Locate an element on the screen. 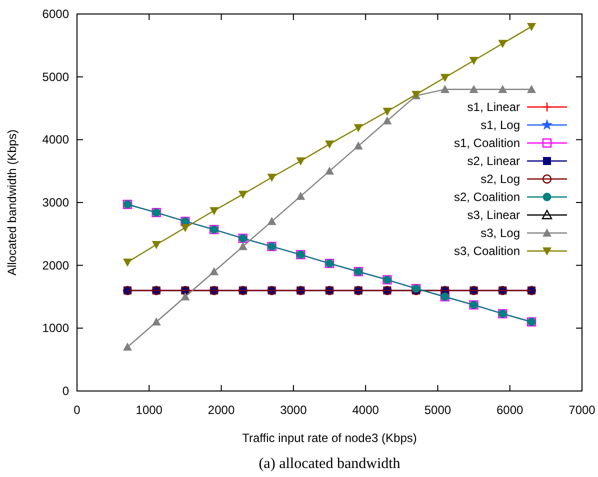 This screenshot has width=598, height=477. legend-label: s1, Linear is located at coordinates (493, 107).